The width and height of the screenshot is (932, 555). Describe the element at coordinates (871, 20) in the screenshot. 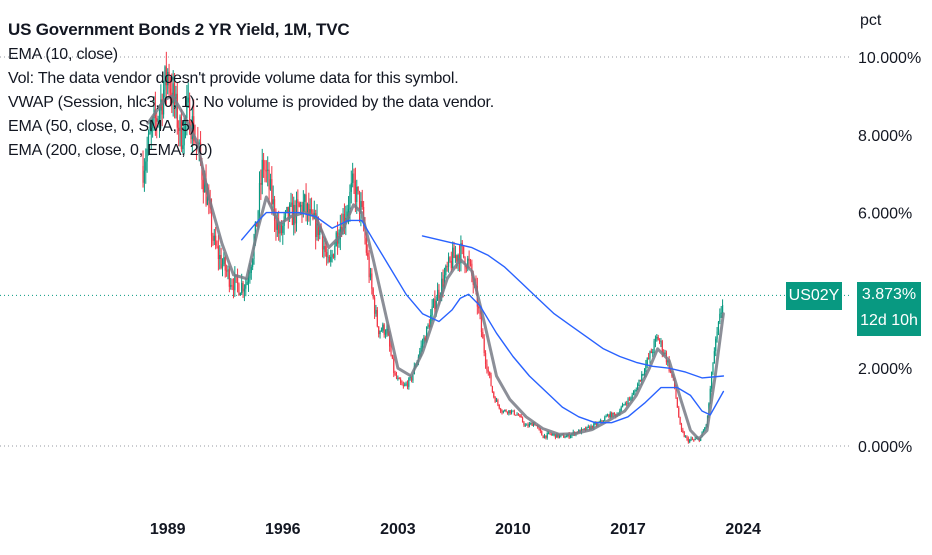

I see `y-axis-unit-label: pct` at that location.